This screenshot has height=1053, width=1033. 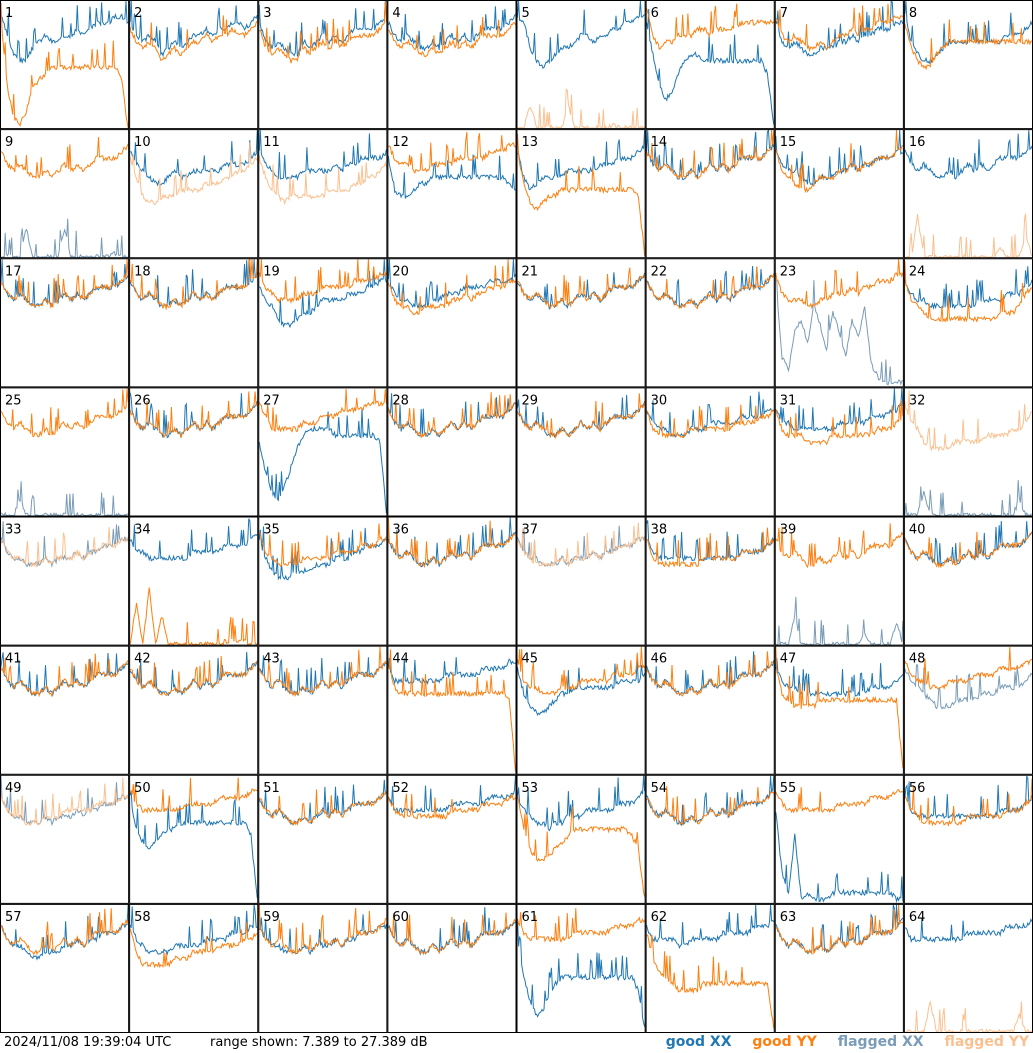 I want to click on panel-16: 16, so click(x=968, y=194).